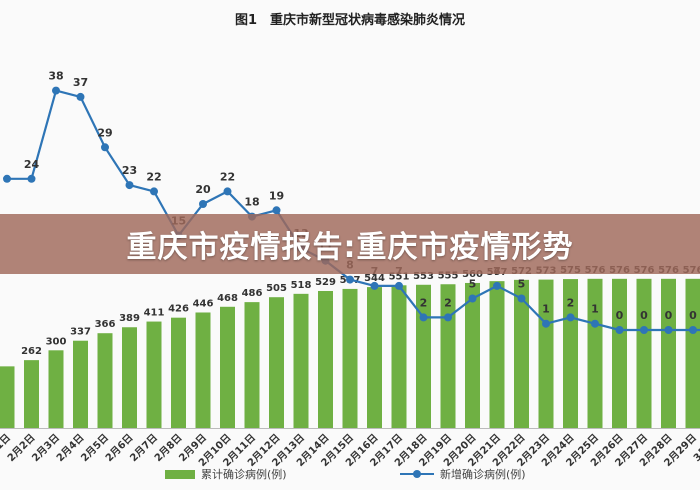  What do you see at coordinates (105, 147) in the screenshot?
I see `point-new-2月5日` at bounding box center [105, 147].